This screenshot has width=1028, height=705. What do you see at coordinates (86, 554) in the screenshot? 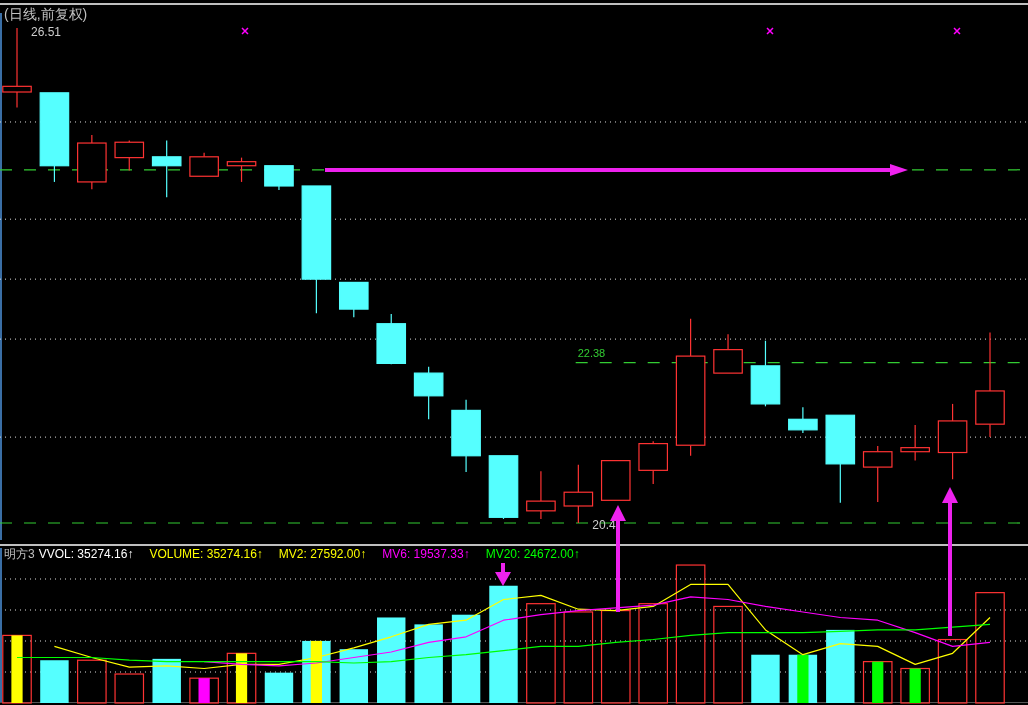
I see `text: VVOL: 35274.16↑` at bounding box center [86, 554].